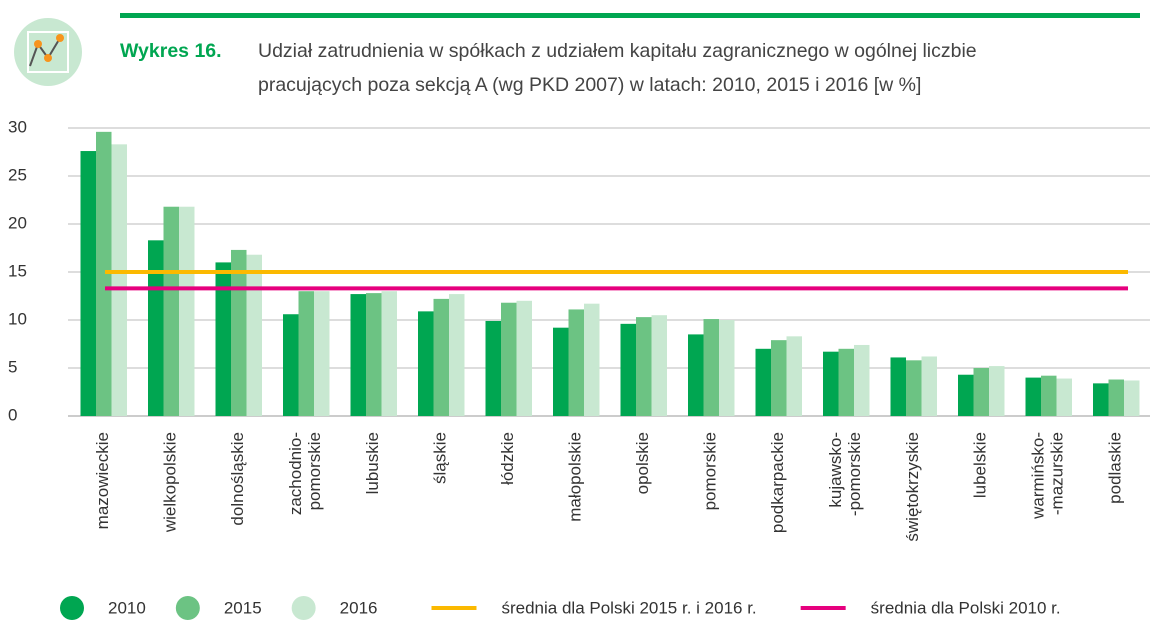 This screenshot has width=1157, height=622. What do you see at coordinates (1038, 476) in the screenshot?
I see `x-tick-label: warmińsko-` at bounding box center [1038, 476].